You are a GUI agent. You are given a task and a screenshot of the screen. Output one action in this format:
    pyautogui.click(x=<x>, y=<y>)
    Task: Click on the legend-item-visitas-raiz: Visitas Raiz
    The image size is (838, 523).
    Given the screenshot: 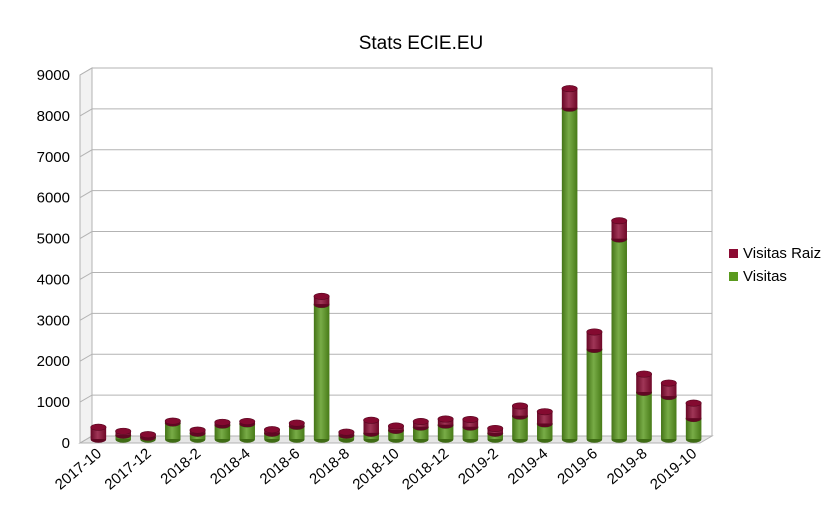 What is the action you would take?
    pyautogui.click(x=775, y=253)
    